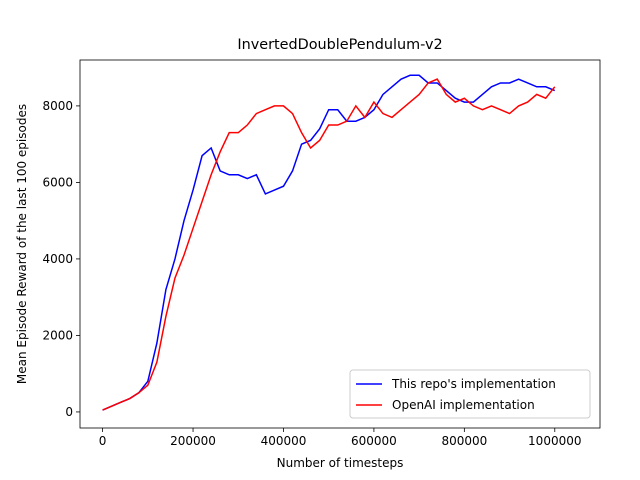 The width and height of the screenshot is (640, 480). Describe the element at coordinates (463, 405) in the screenshot. I see `legend-label: OpenAI implementation` at that location.